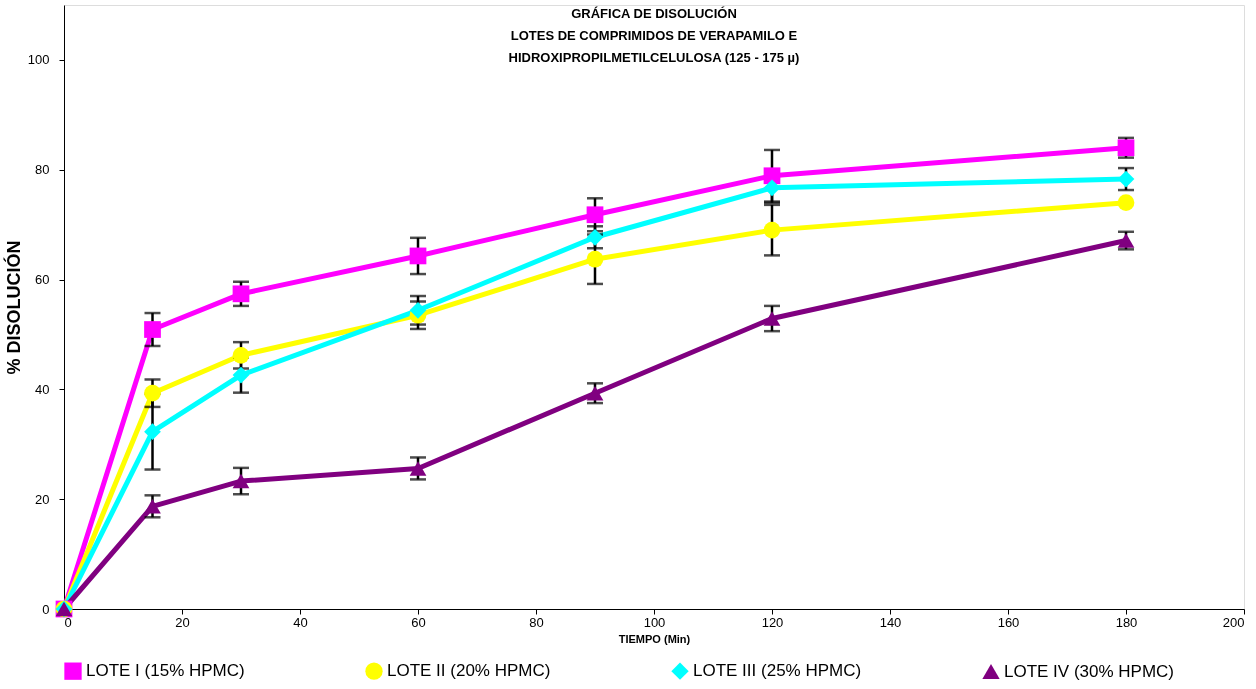 This screenshot has width=1256, height=689. Describe the element at coordinates (654, 13) in the screenshot. I see `text: GRÁFICA DE DISOLUCIÓN` at that location.